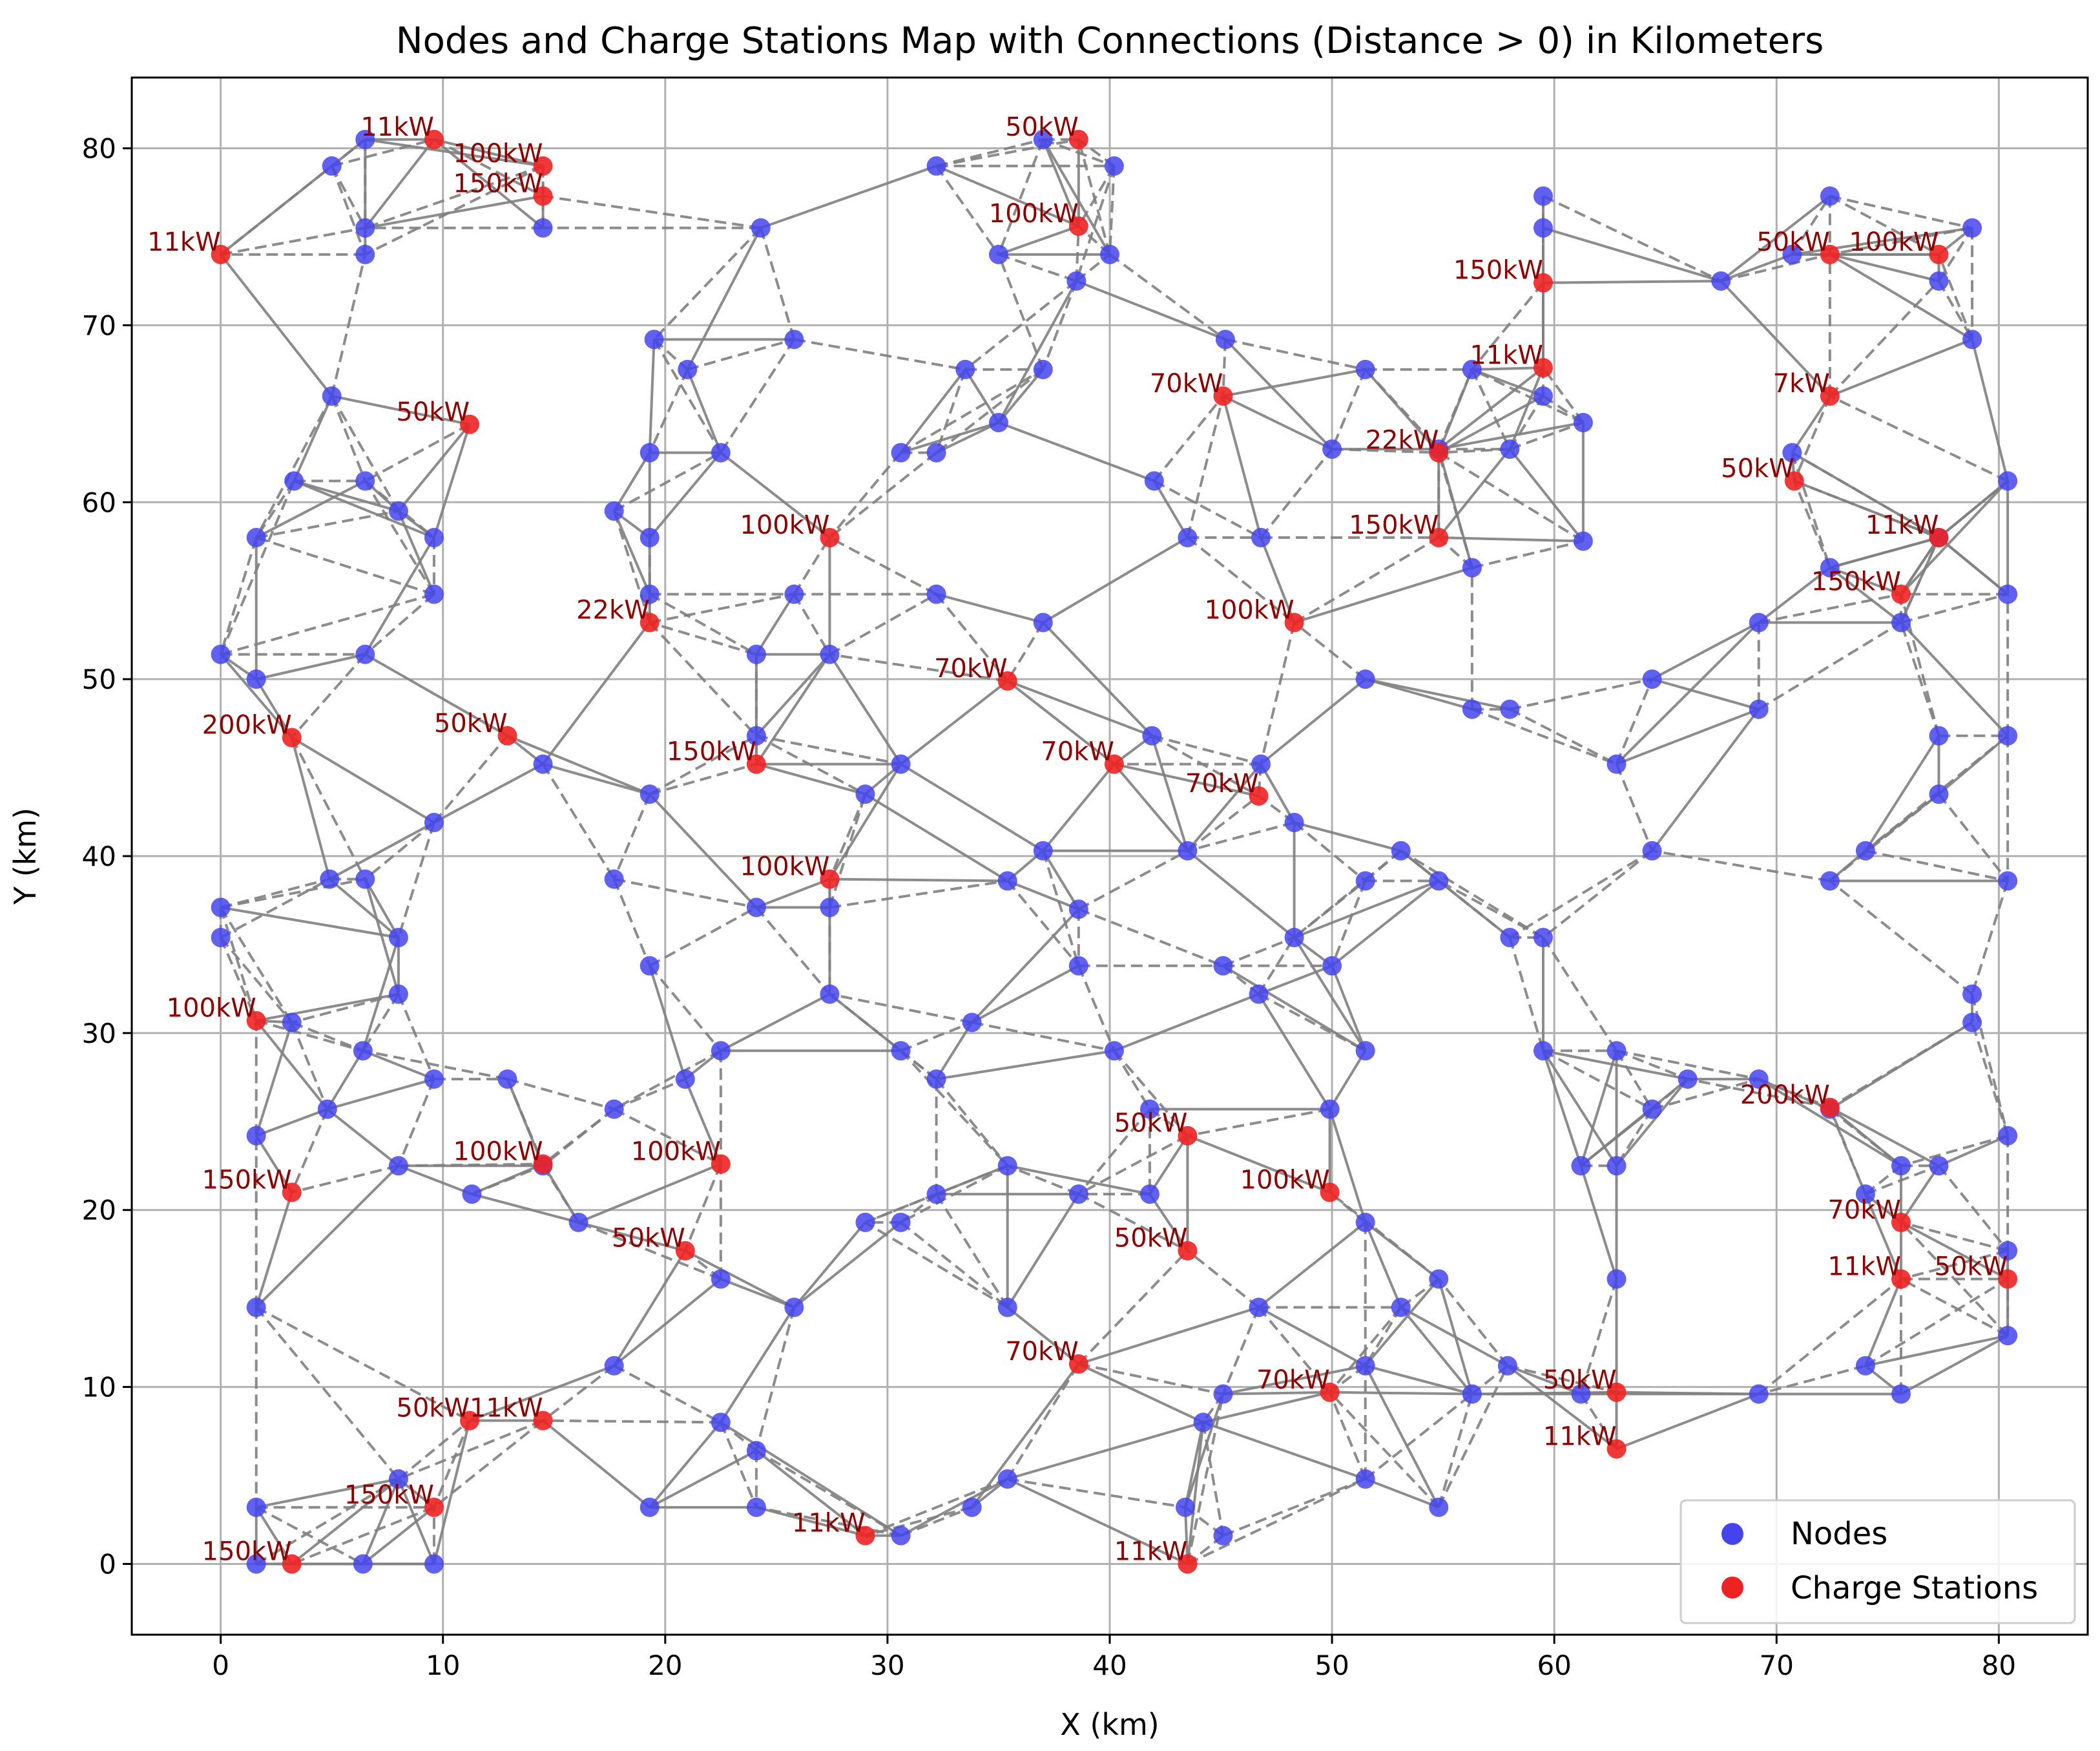  I want to click on y-tick-label: 40, so click(99, 856).